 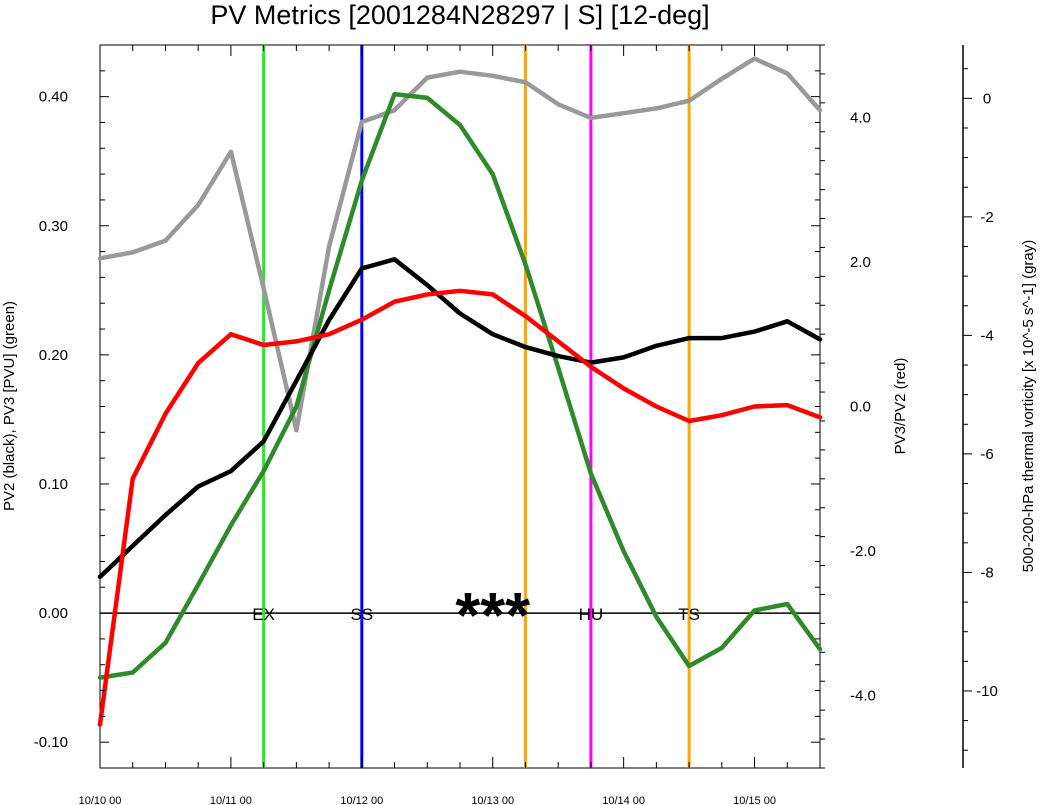 I want to click on x-tick-label: 10/12 00, so click(x=361, y=800).